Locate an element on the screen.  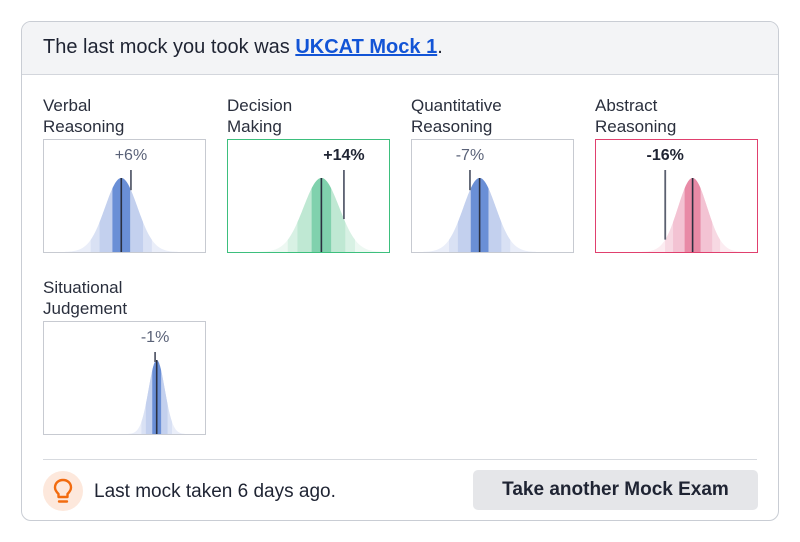
mock-link: UKCAT Mock 1 is located at coordinates (366, 47).